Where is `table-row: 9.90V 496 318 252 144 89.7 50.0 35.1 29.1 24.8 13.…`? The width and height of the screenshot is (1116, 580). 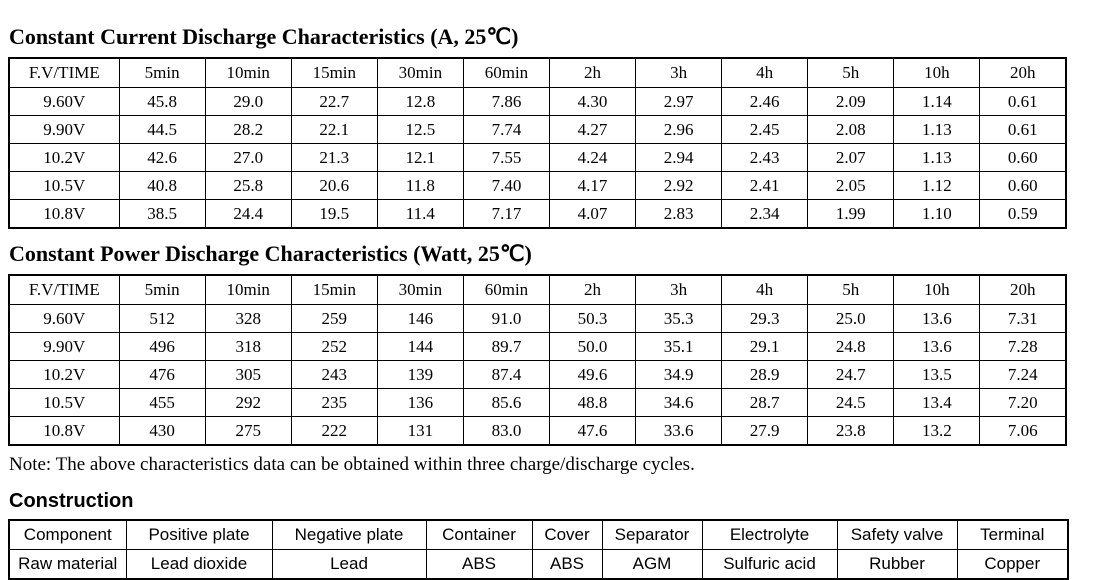 table-row: 9.90V 496 318 252 144 89.7 50.0 35.1 29.1 24.8 13.… is located at coordinates (537, 346).